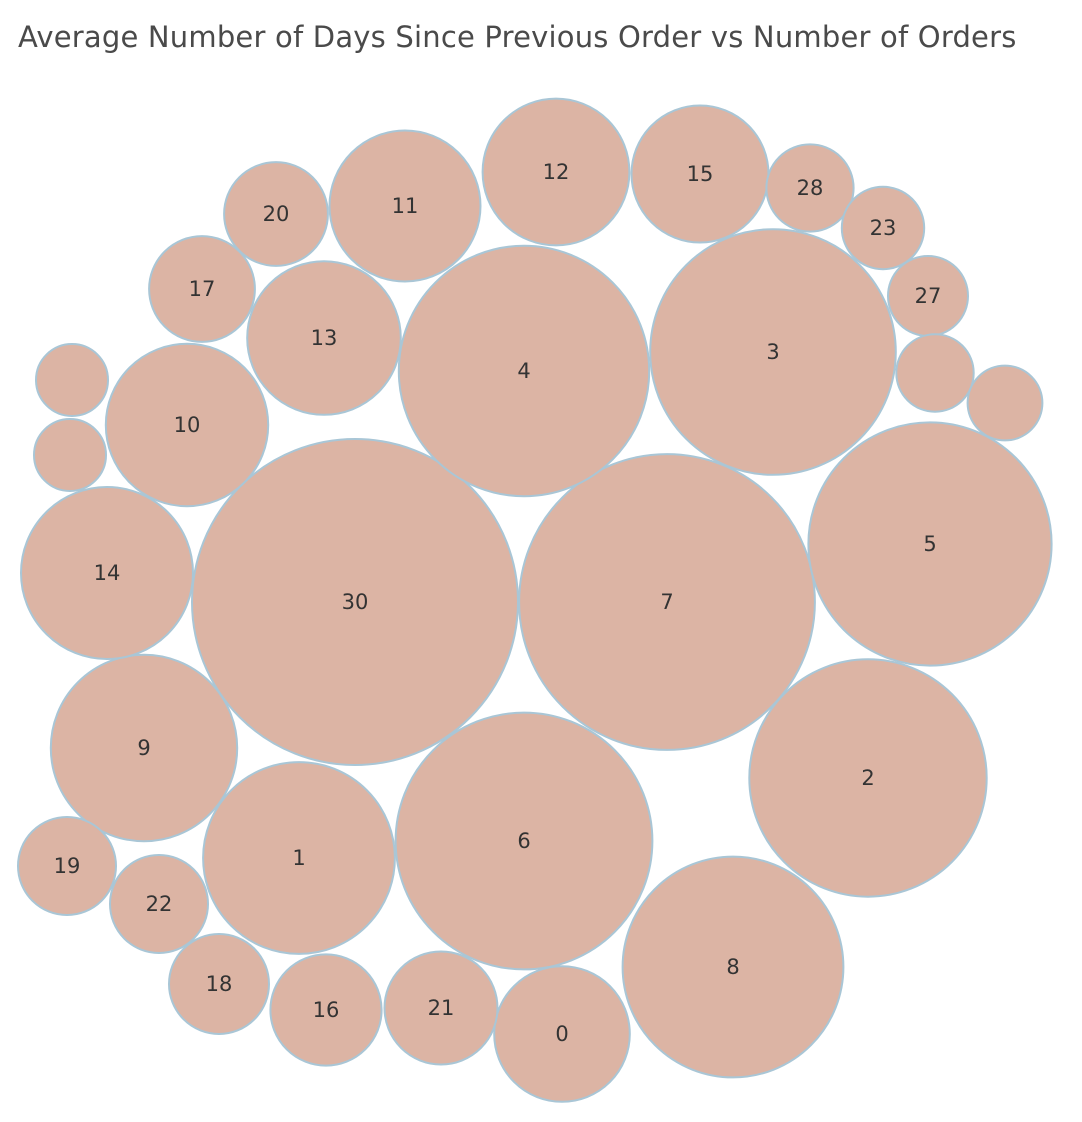 The width and height of the screenshot is (1082, 1122). I want to click on bubble: 28, so click(810, 188).